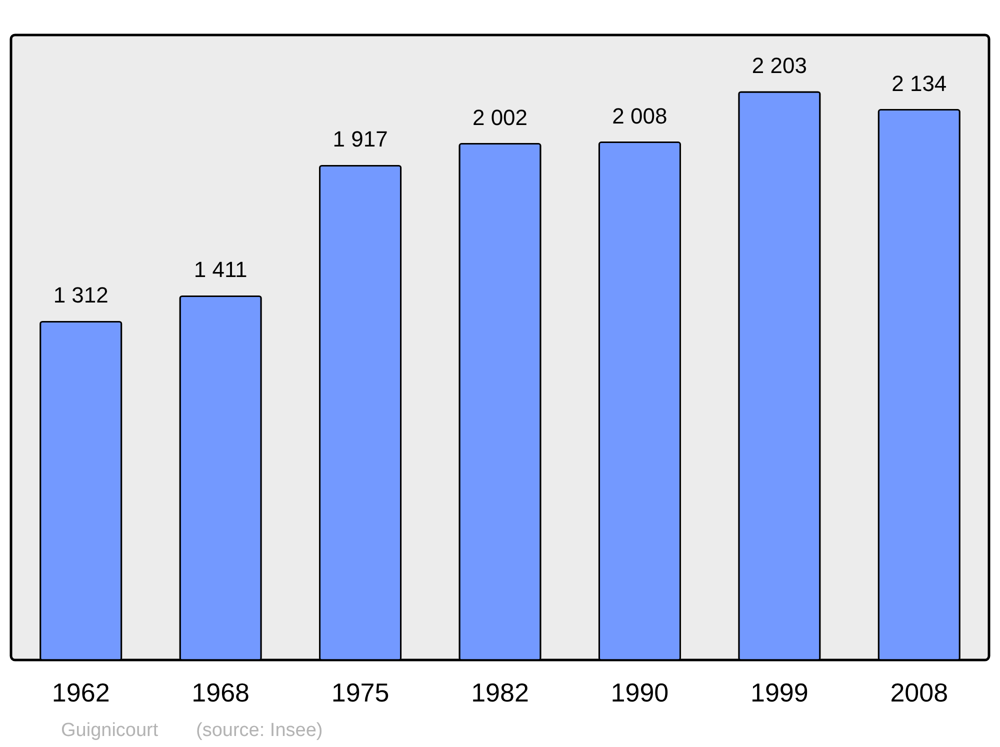 This screenshot has height=747, width=1000. What do you see at coordinates (500, 117) in the screenshot?
I see `data-label: 2 002` at bounding box center [500, 117].